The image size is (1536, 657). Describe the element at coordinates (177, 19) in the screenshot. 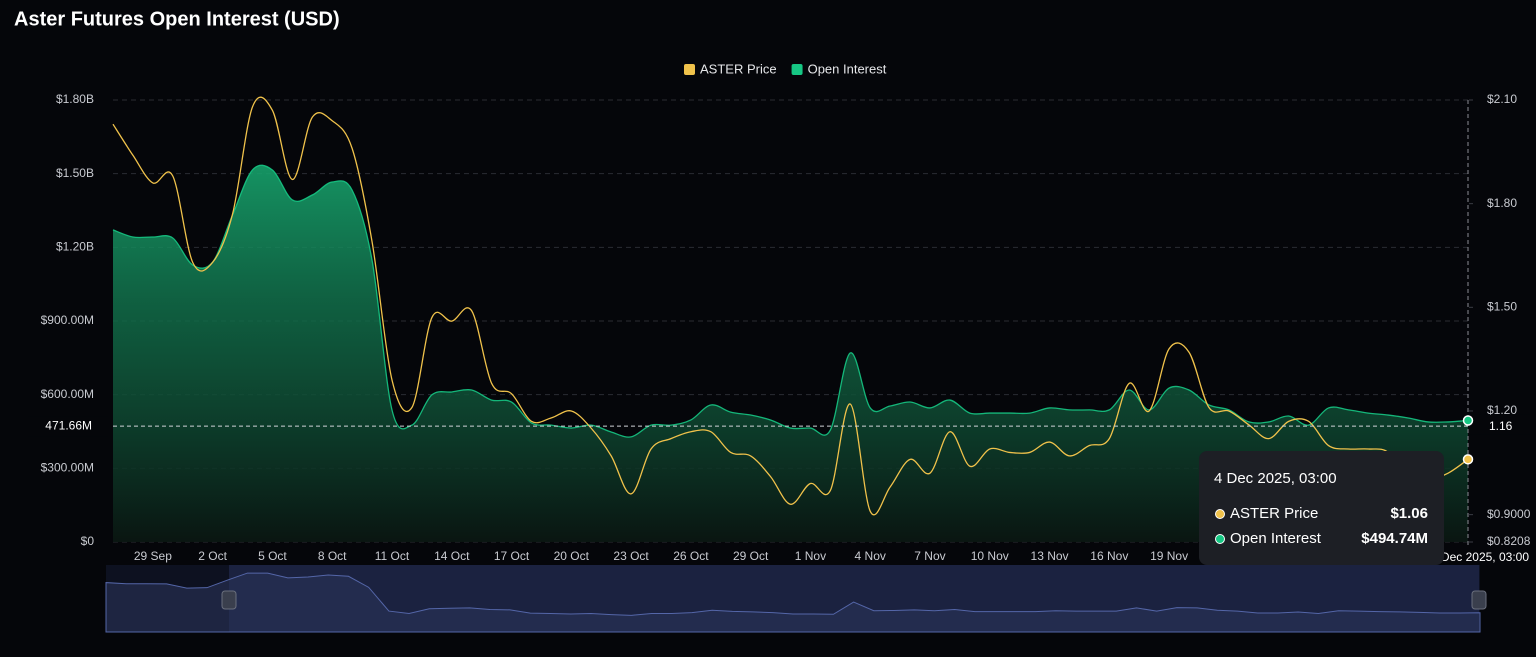

I see `chart-title: Aster Futures Open Interest (USD)` at that location.